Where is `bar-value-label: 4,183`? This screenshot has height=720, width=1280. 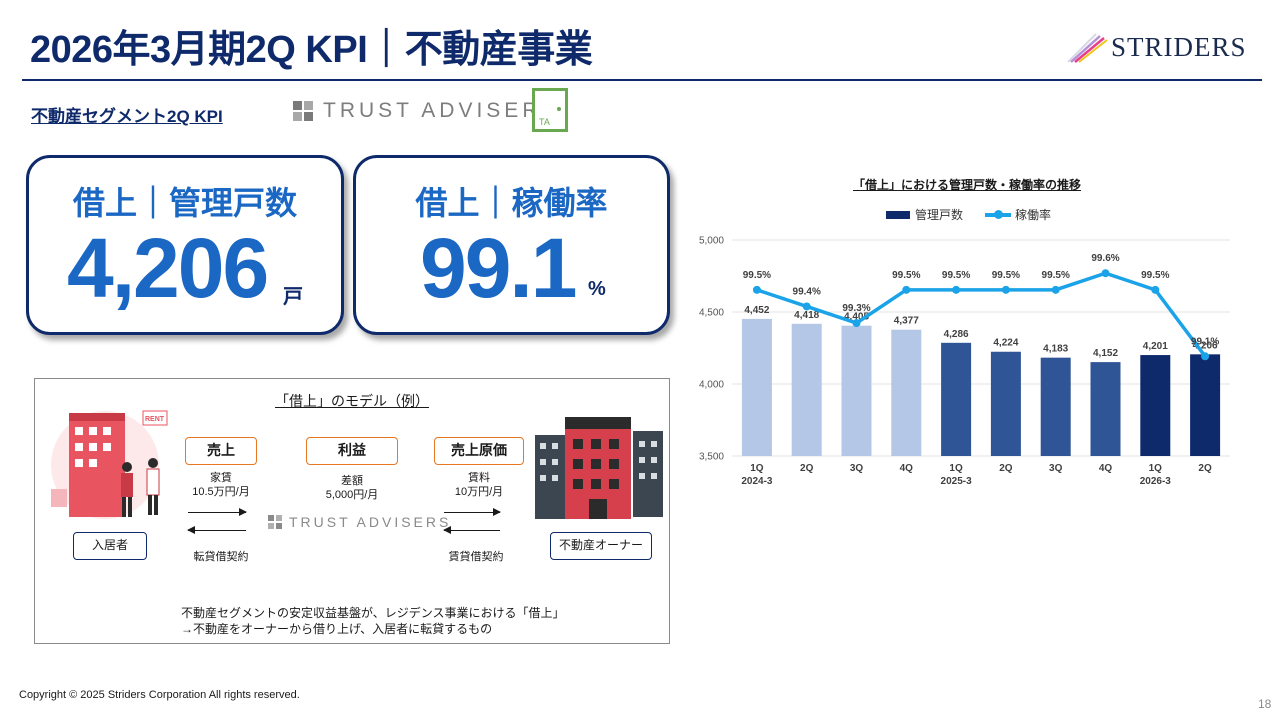 bar-value-label: 4,183 is located at coordinates (1055, 349).